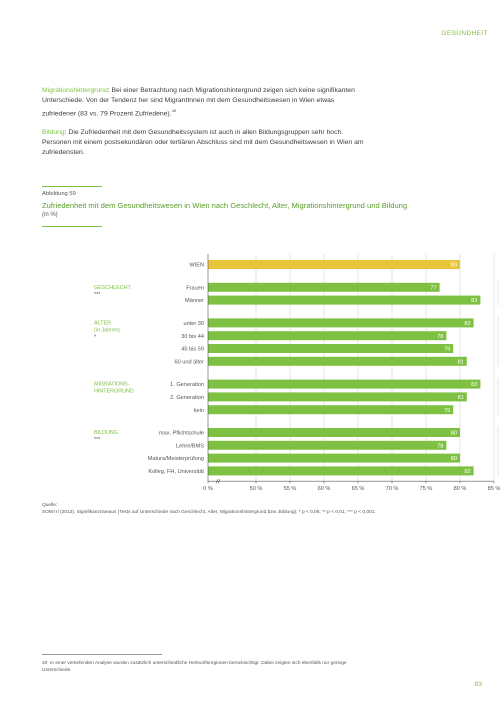 The image size is (504, 720). I want to click on x-tick-label: 0 %, so click(208, 489).